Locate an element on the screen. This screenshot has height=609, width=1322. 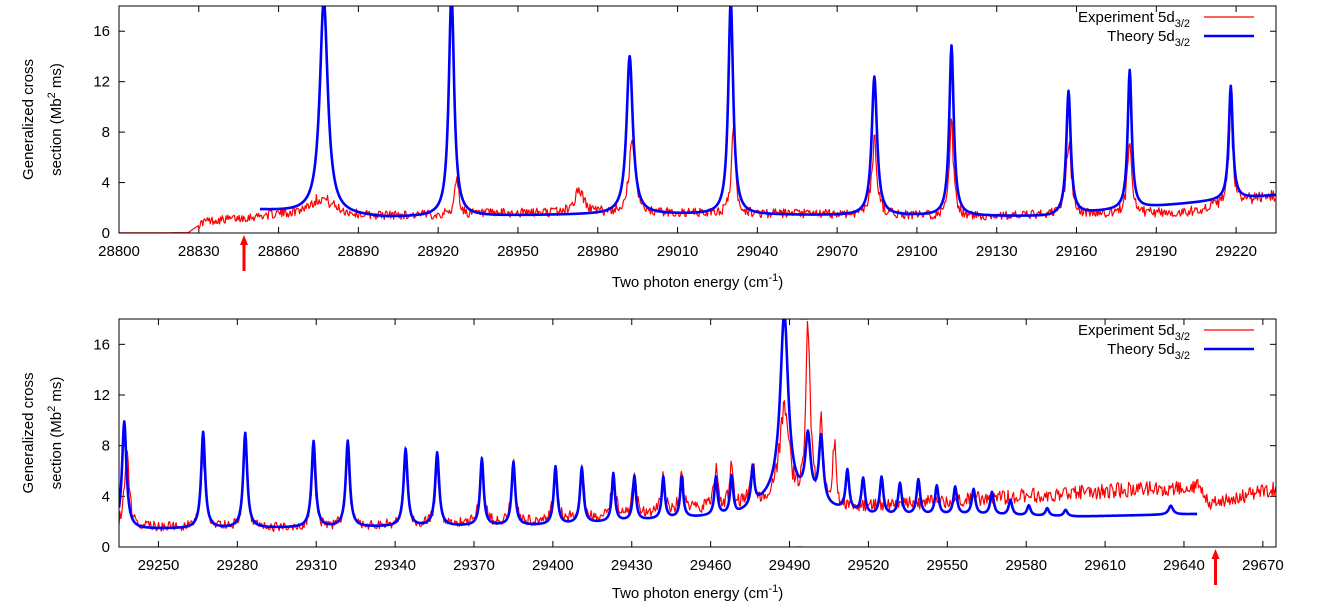
x-tick-label: 29400 is located at coordinates (553, 565).